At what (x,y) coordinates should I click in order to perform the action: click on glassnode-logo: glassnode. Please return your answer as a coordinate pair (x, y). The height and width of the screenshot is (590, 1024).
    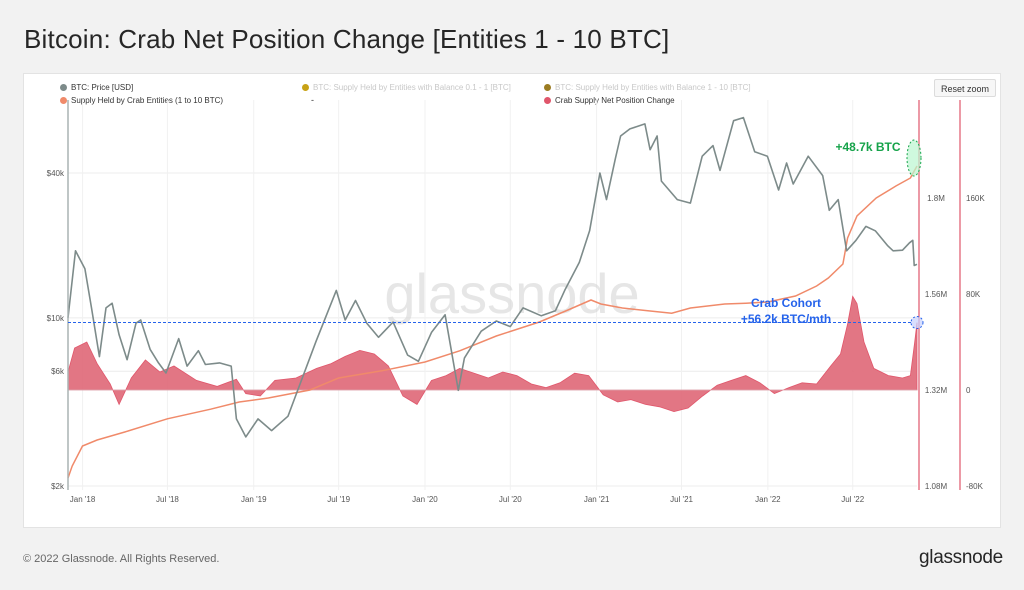
    Looking at the image, I should click on (961, 557).